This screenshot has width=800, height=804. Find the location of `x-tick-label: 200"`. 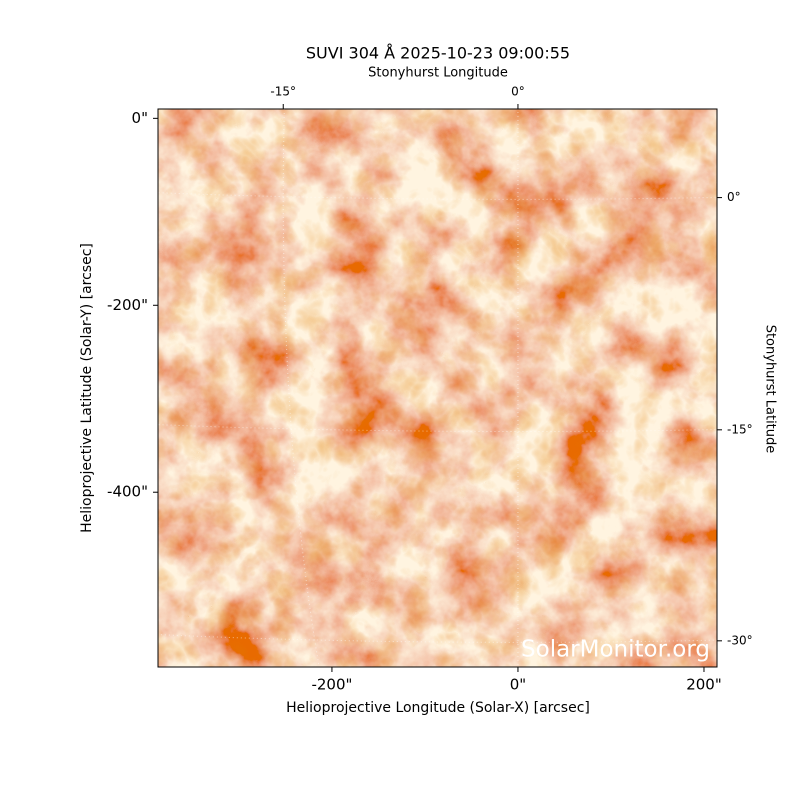

x-tick-label: 200" is located at coordinates (704, 685).